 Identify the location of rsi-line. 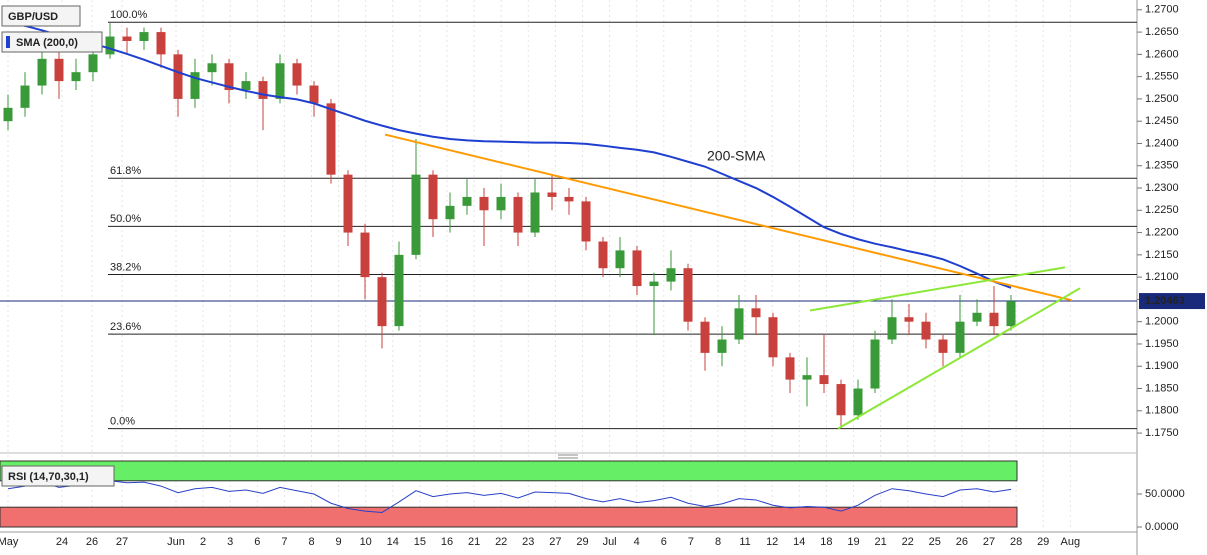
(509, 496).